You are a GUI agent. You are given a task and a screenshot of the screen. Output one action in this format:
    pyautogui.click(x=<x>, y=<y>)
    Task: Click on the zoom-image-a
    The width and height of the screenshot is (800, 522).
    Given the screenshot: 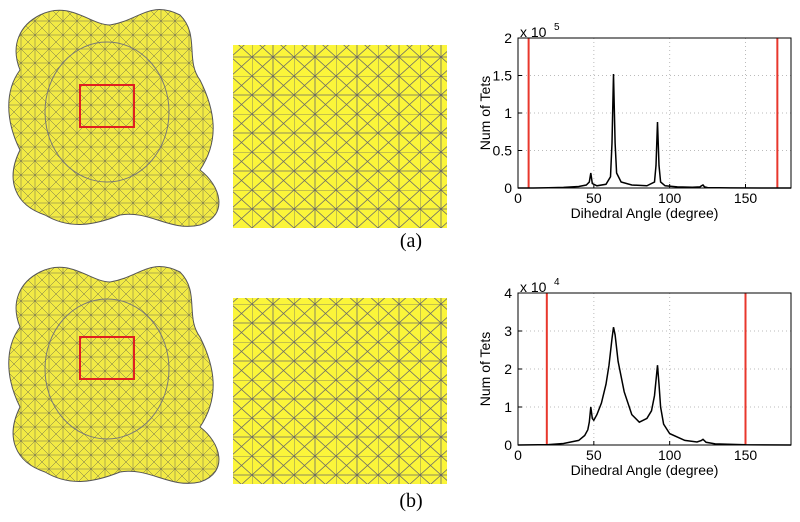 What is the action you would take?
    pyautogui.click(x=340, y=136)
    